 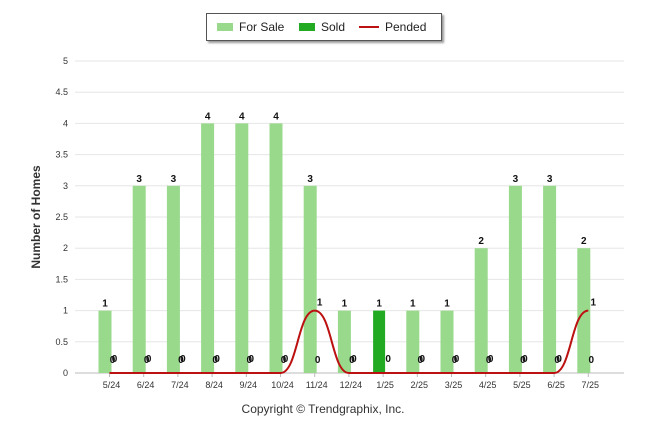 What do you see at coordinates (262, 27) in the screenshot?
I see `legend-label-for-sale: For Sale` at bounding box center [262, 27].